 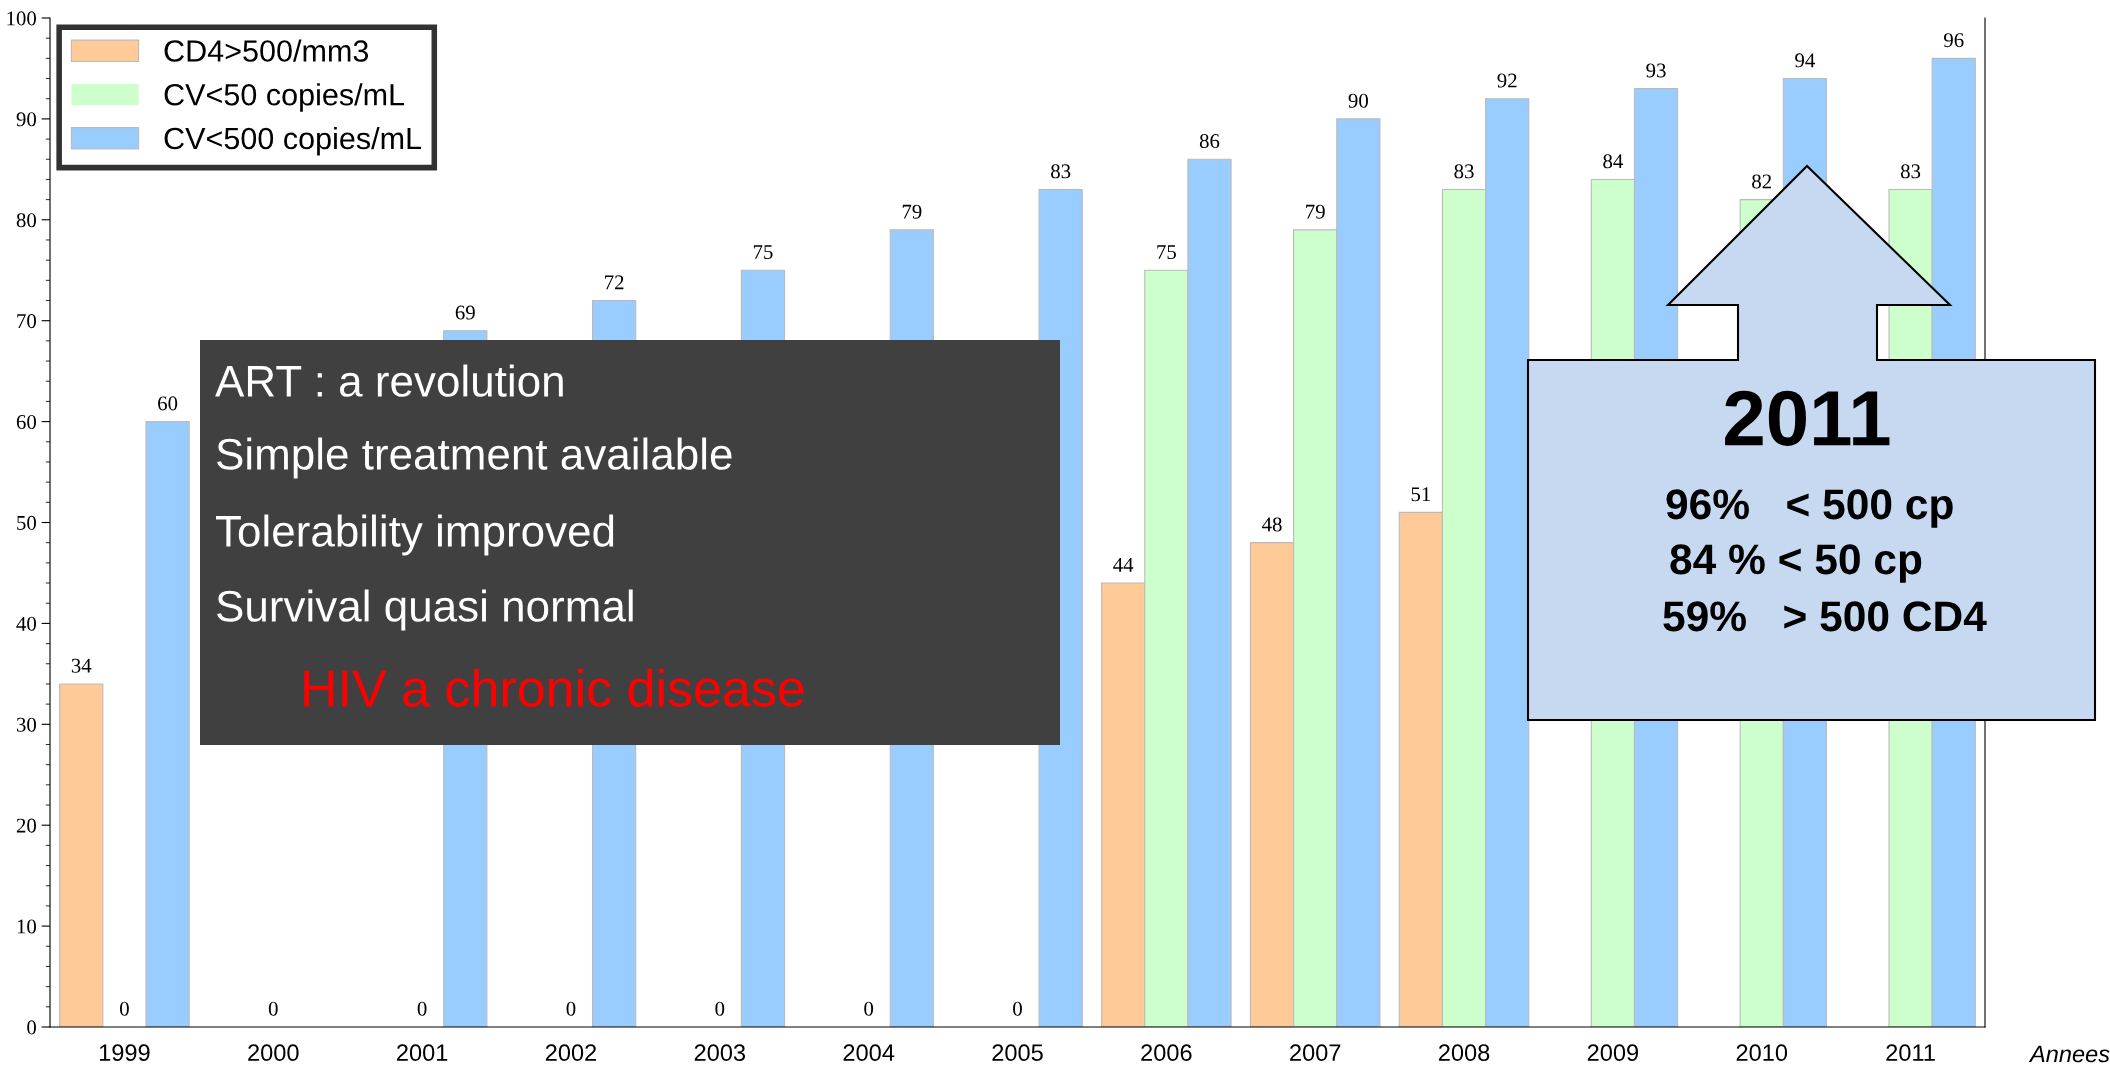 What do you see at coordinates (1796, 563) in the screenshot?
I see `annotation: 84 % < 50 cp` at bounding box center [1796, 563].